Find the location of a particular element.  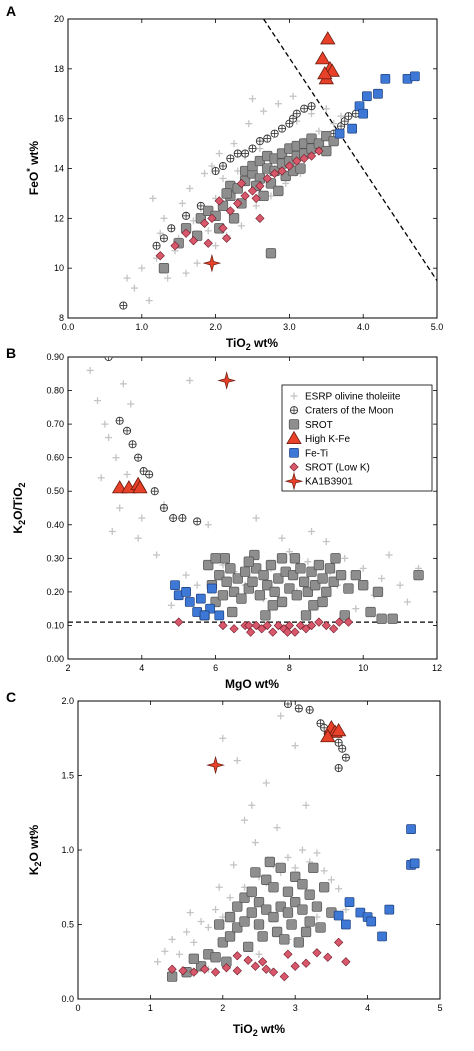

panel-a-xtick-label: 3.0 is located at coordinates (289, 327).